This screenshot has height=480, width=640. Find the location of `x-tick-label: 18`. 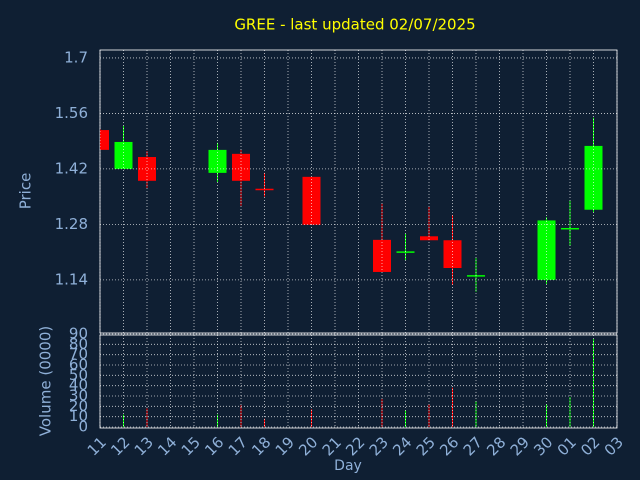

x-tick-label: 18 is located at coordinates (261, 446).